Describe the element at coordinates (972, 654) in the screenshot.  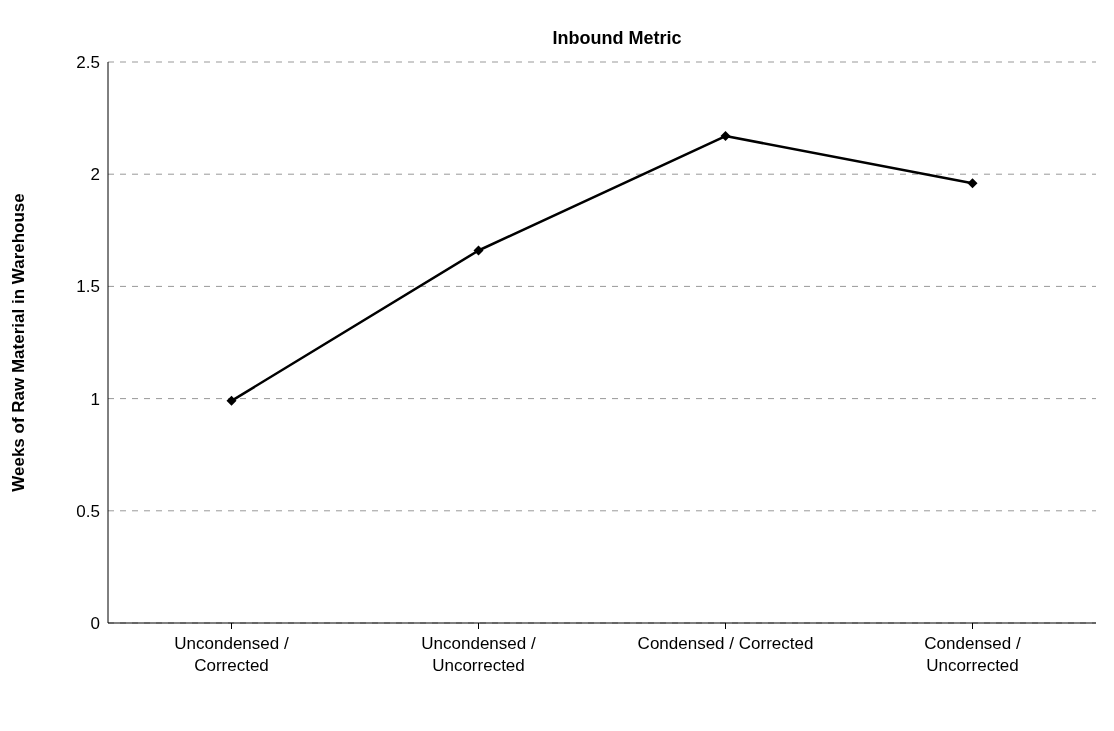
I see `x-tick-label: Condensed / Uncorrected` at that location.